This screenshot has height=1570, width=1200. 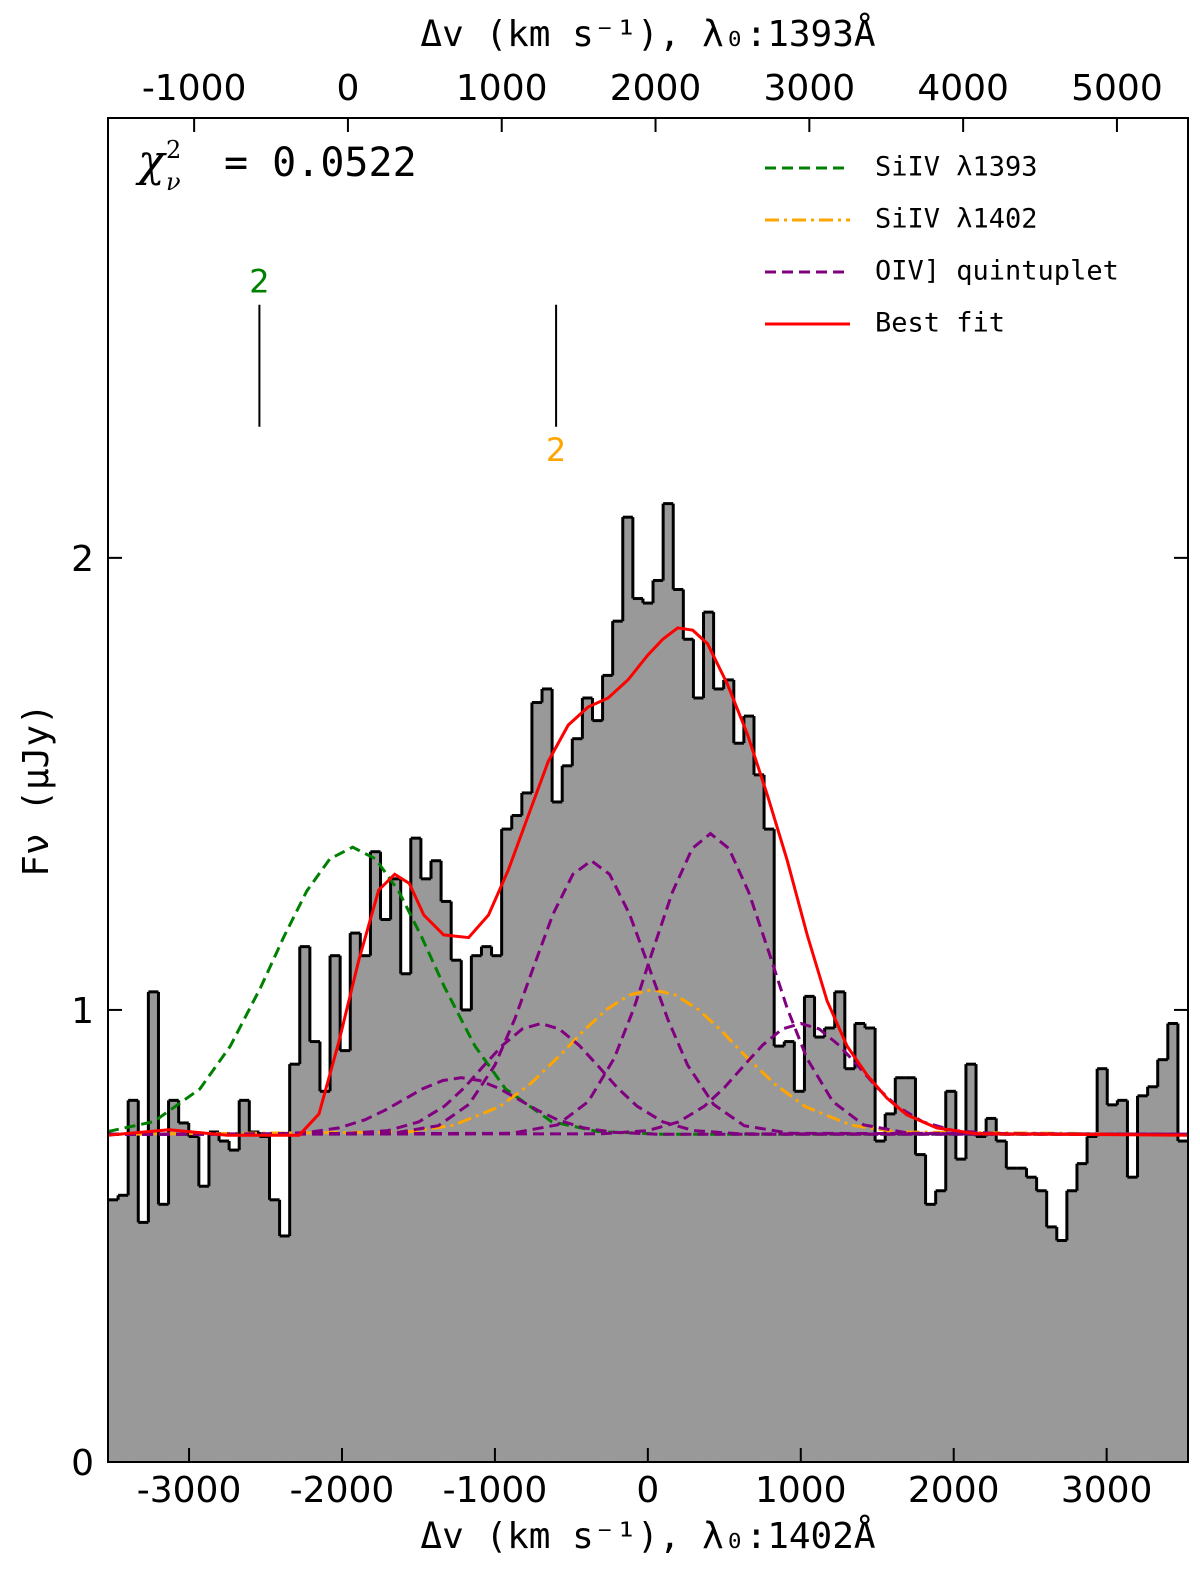 I want to click on annotation-text: = 0.0522, so click(x=320, y=163).